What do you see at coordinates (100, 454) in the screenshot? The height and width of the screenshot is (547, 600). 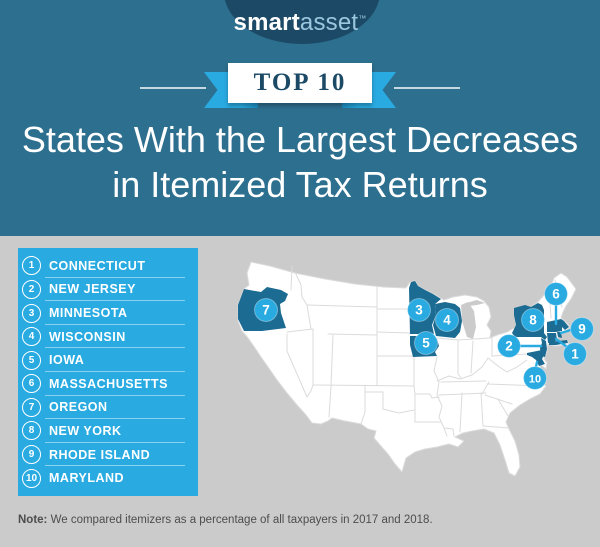 I see `state-name-label: RHODE ISLAND` at bounding box center [100, 454].